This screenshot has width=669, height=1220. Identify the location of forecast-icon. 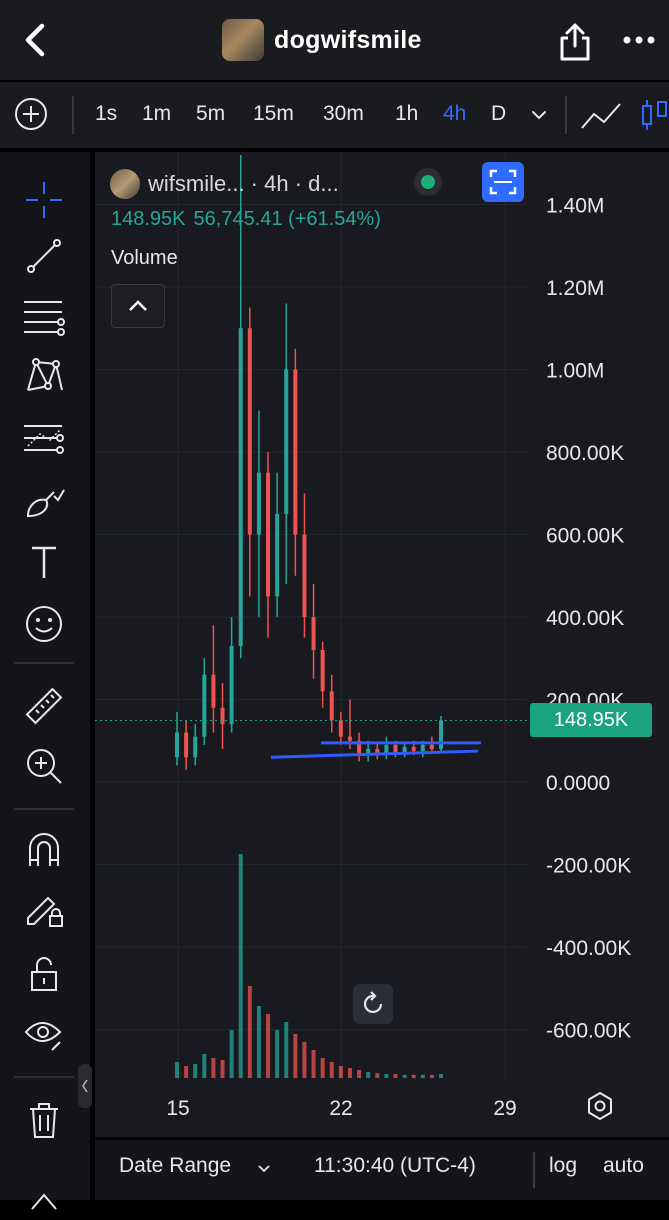
(44, 438).